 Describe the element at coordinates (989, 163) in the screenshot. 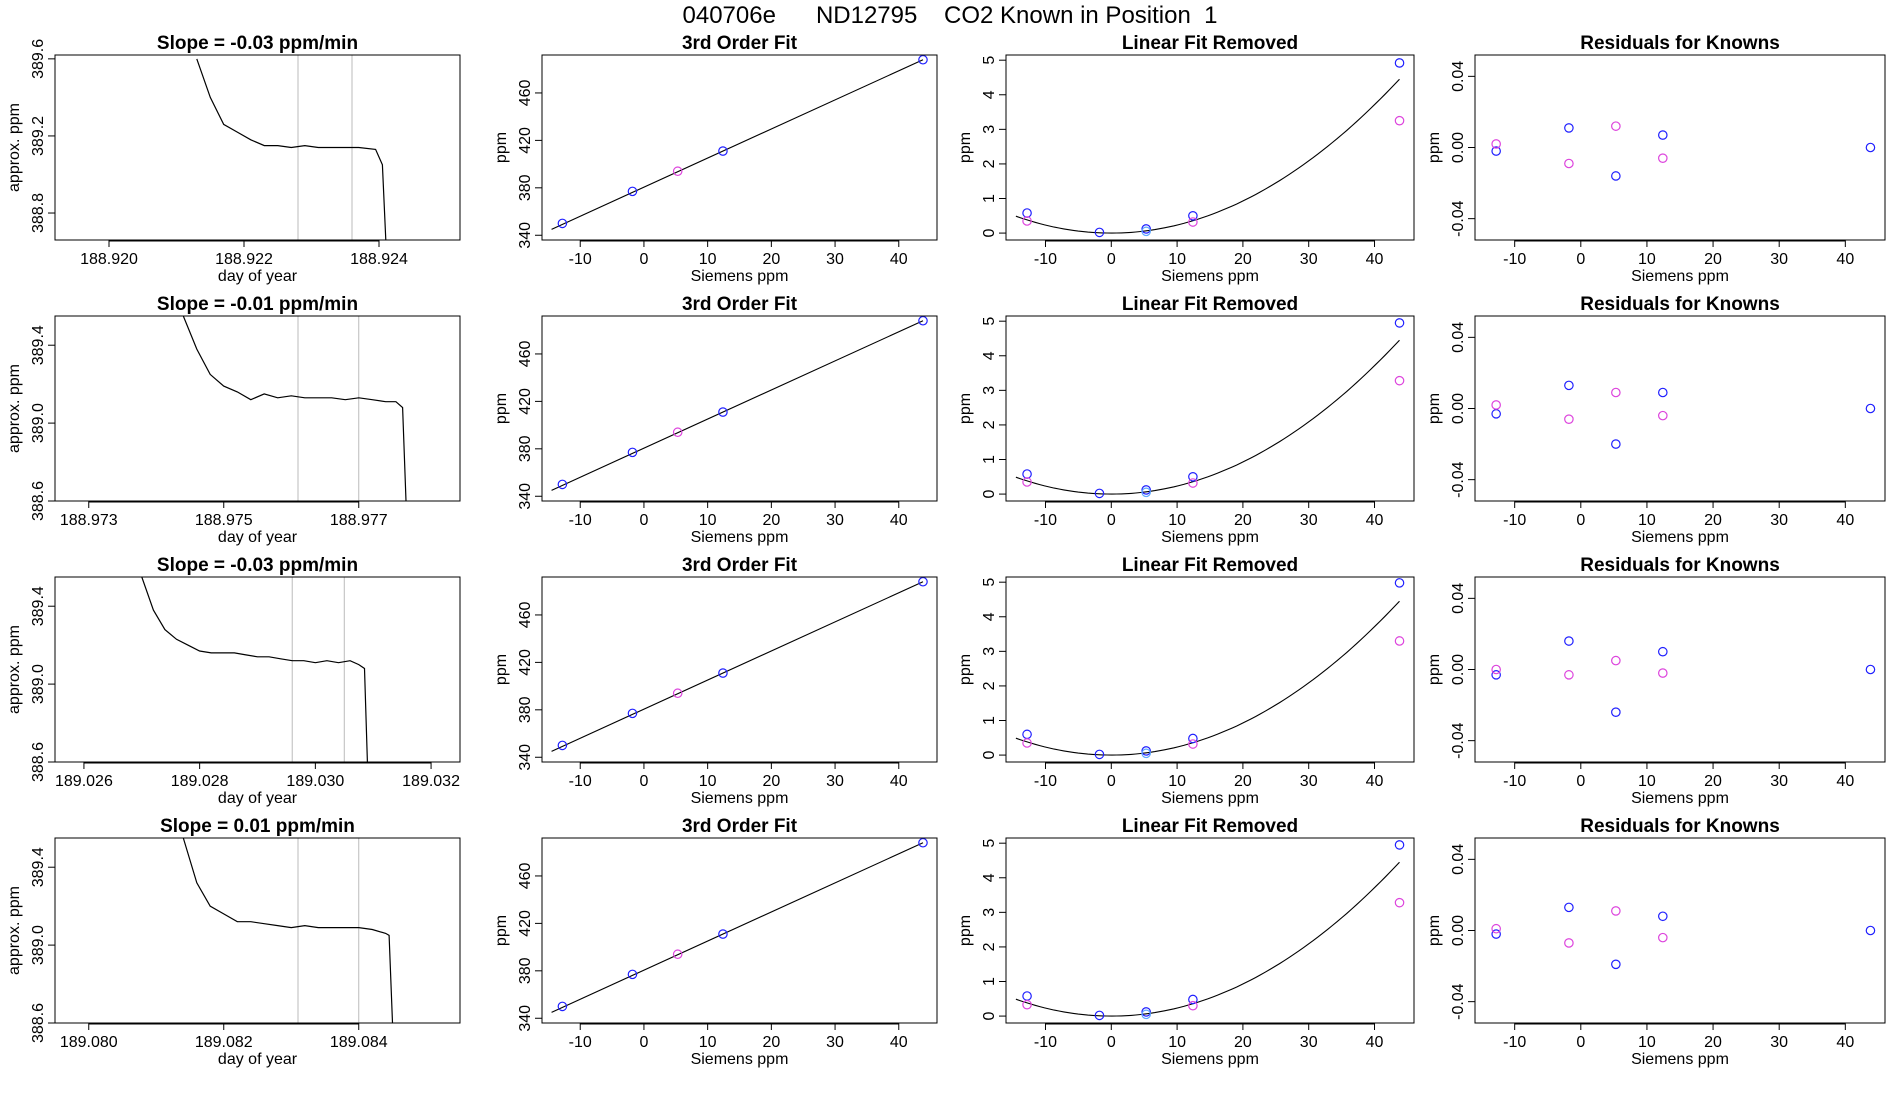

I see `y-tick-label: 2` at that location.